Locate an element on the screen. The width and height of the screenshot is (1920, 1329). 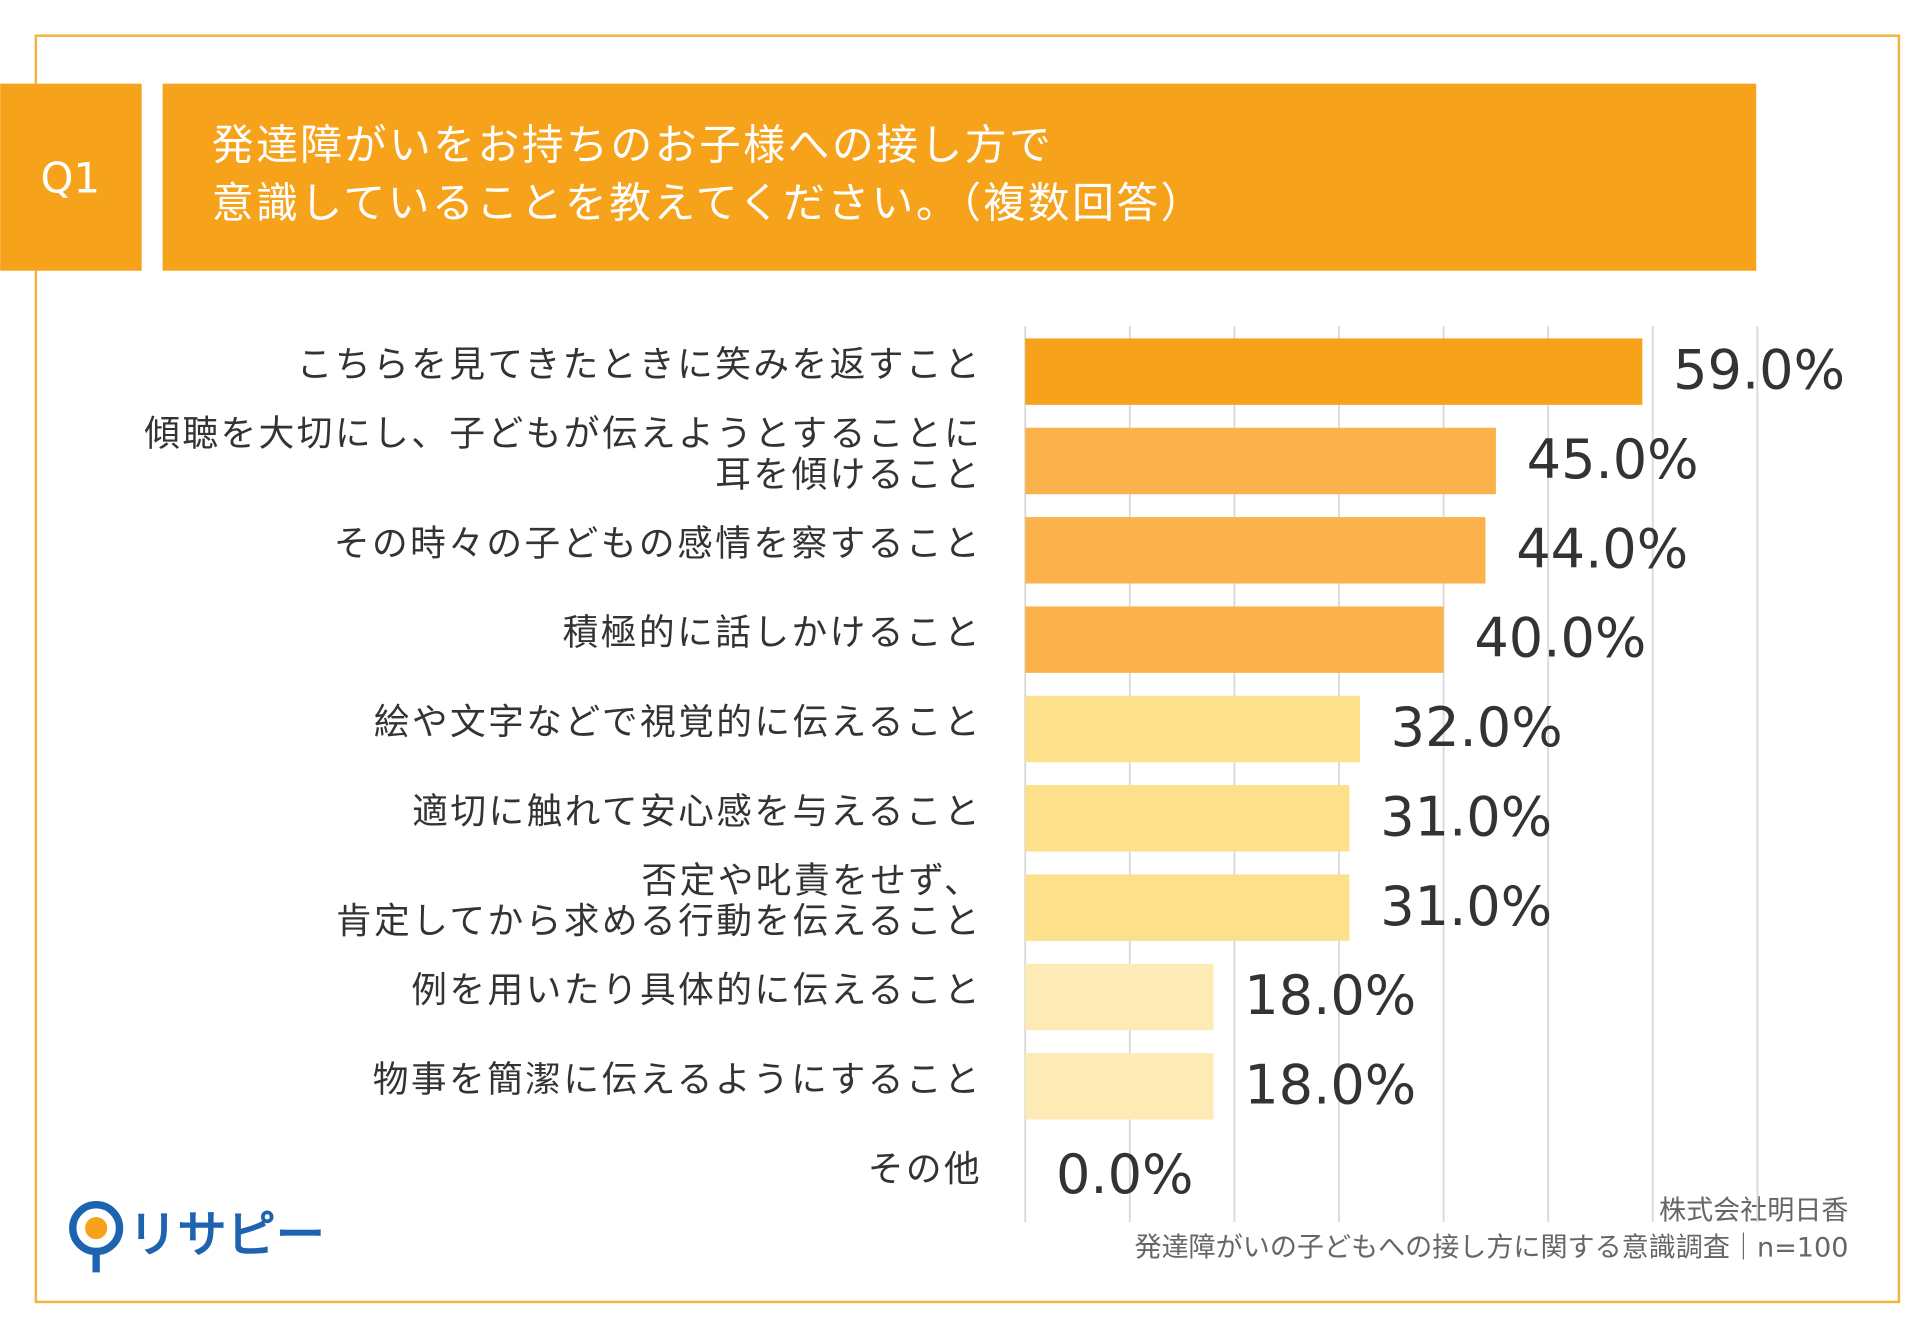
y-tick-label: 適切に触れて安心感を与えること is located at coordinates (697, 811).